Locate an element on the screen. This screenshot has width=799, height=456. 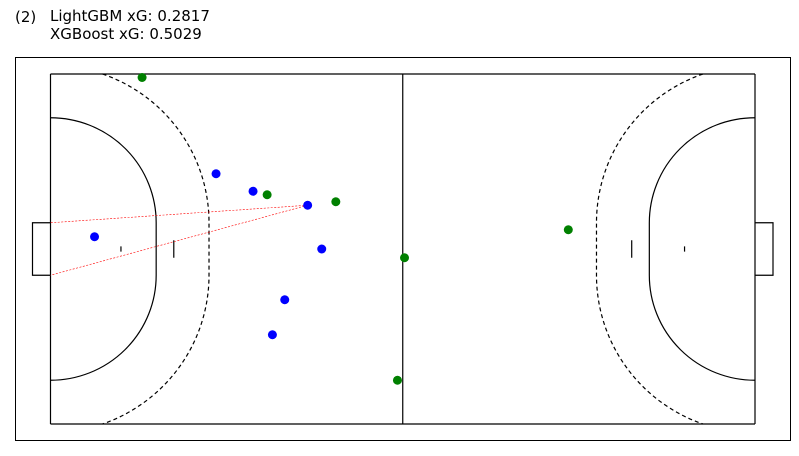
goal-left is located at coordinates (41, 249).